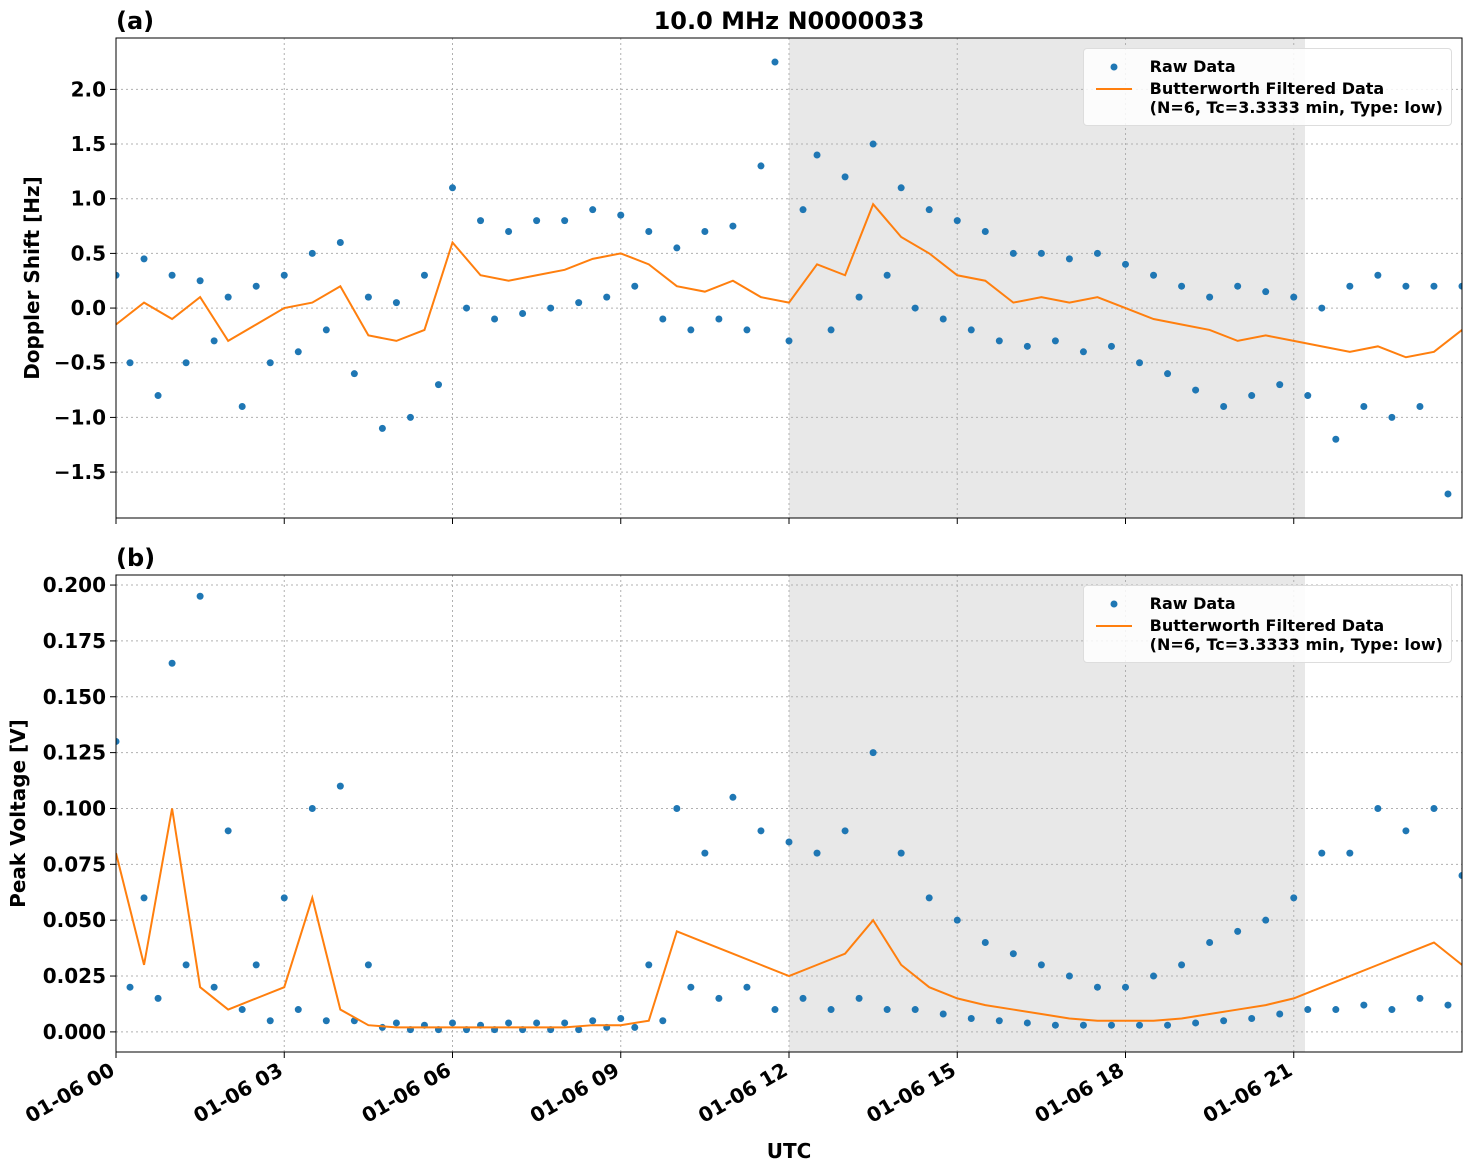 This screenshot has height=1172, width=1472. Describe the element at coordinates (575, 1093) in the screenshot. I see `x-tick-label: 01-06 09` at that location.